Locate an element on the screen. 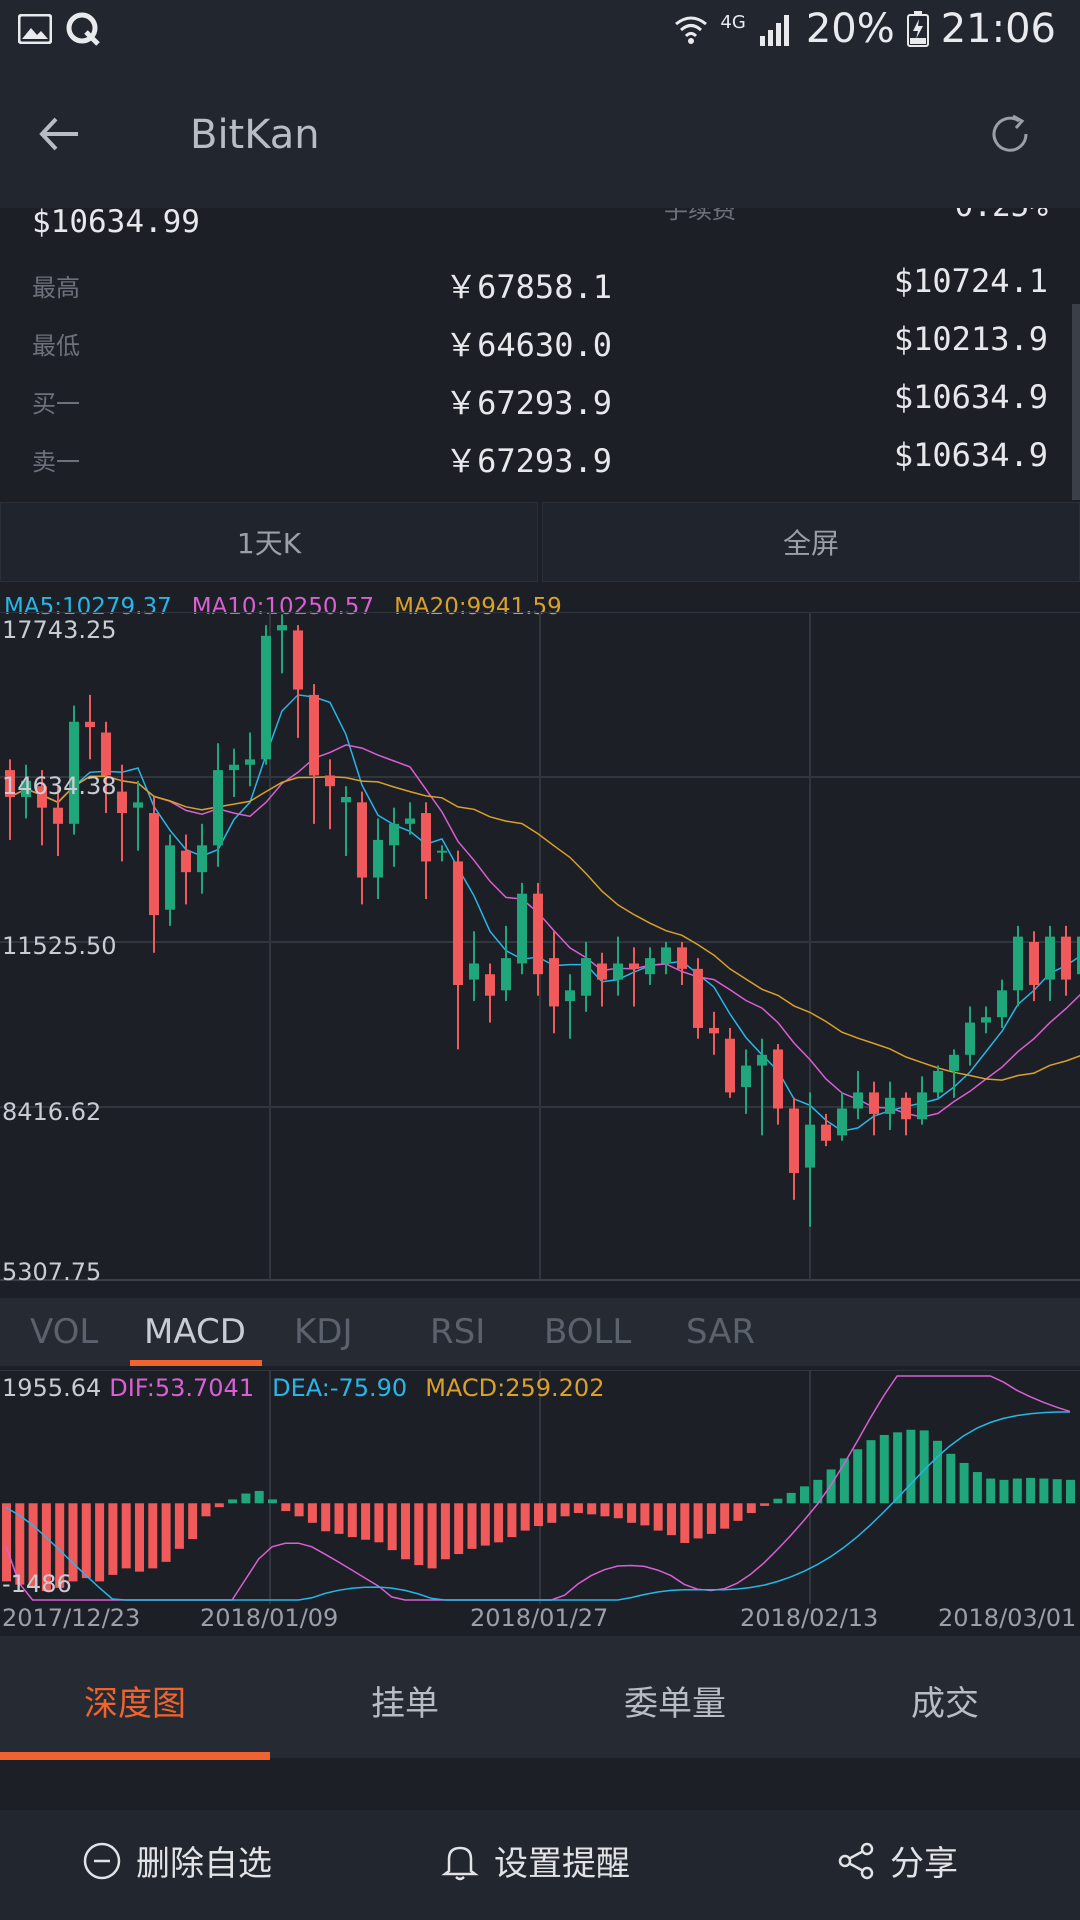 Image resolution: width=1080 pixels, height=1920 pixels. tab-orders: 挂单 is located at coordinates (405, 1704).